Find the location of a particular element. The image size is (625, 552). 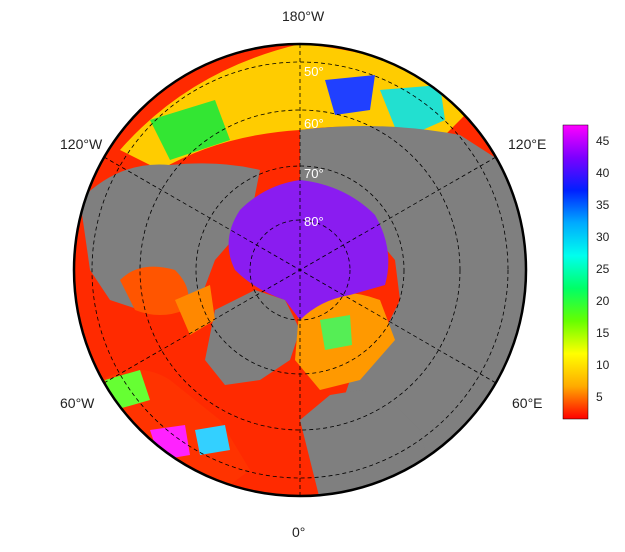

lon-label-180w: 180°W is located at coordinates (303, 16).